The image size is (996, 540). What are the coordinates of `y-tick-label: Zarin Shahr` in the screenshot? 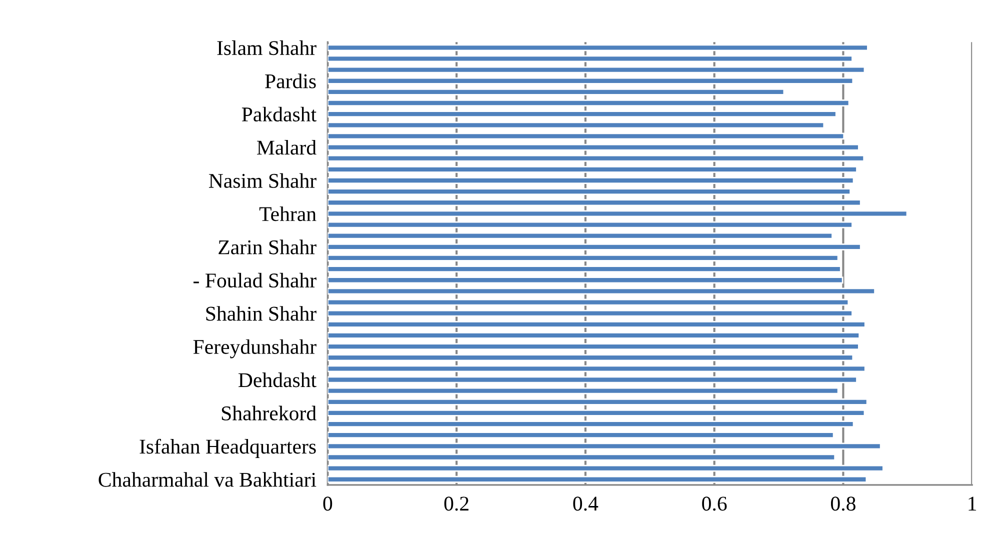 It's located at (267, 247).